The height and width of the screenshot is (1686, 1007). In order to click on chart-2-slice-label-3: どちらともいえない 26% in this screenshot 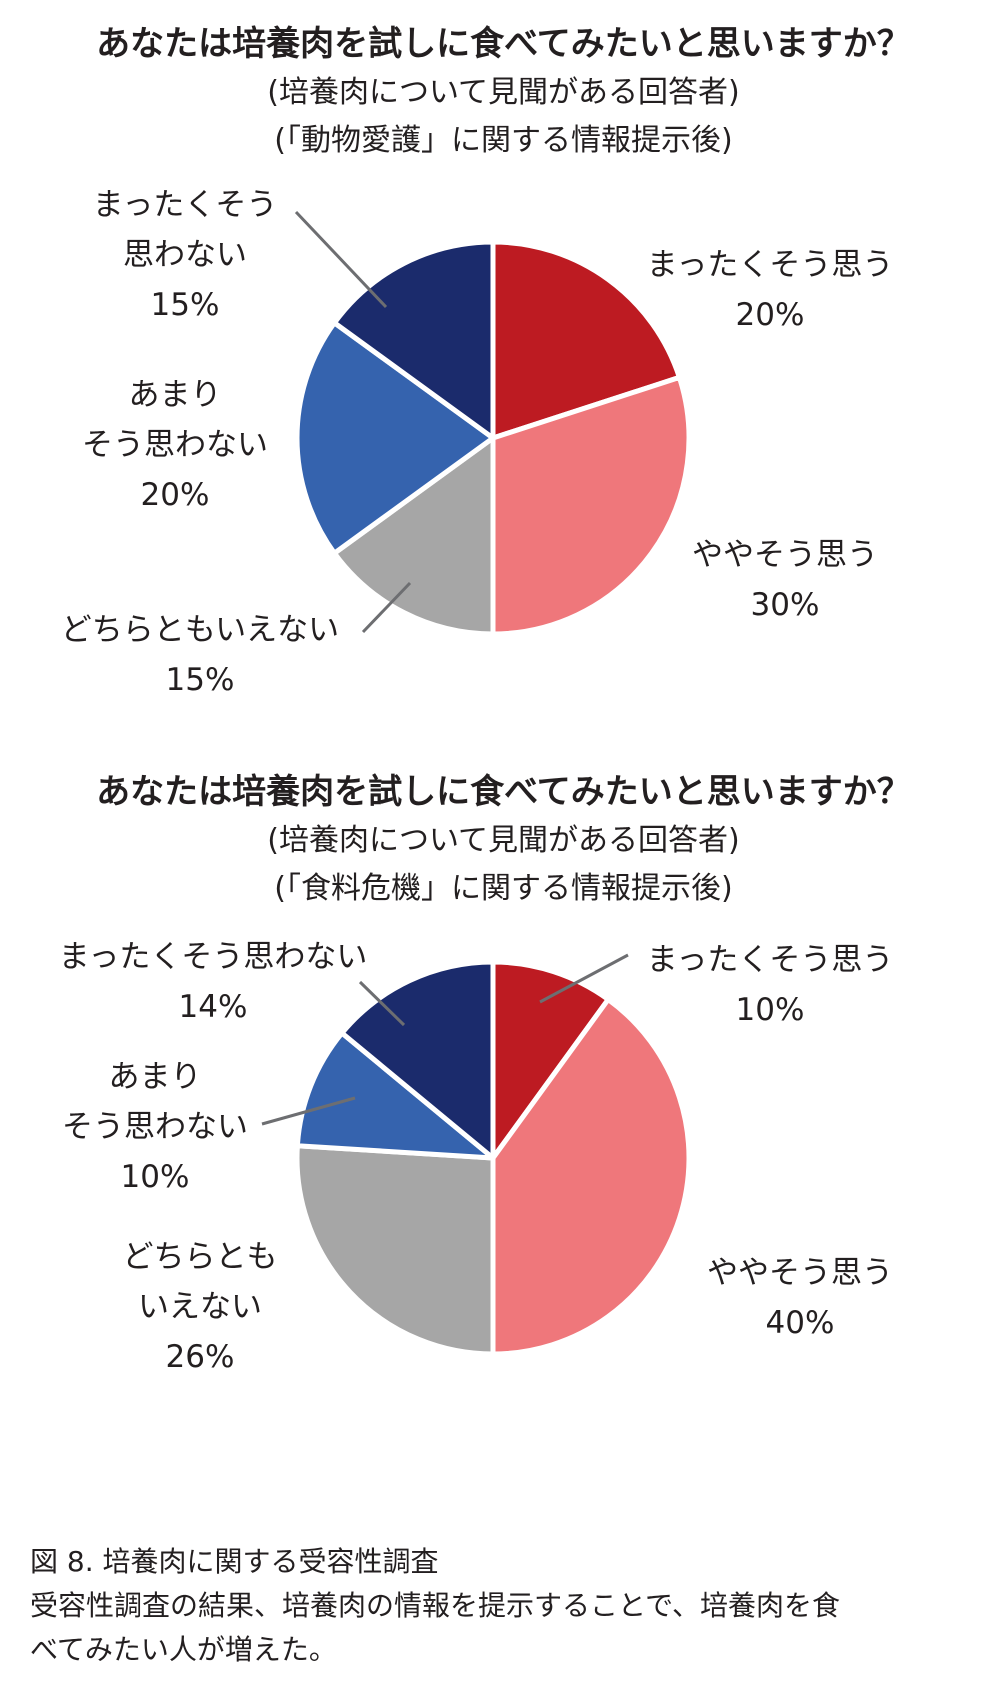, I will do `click(200, 1307)`.